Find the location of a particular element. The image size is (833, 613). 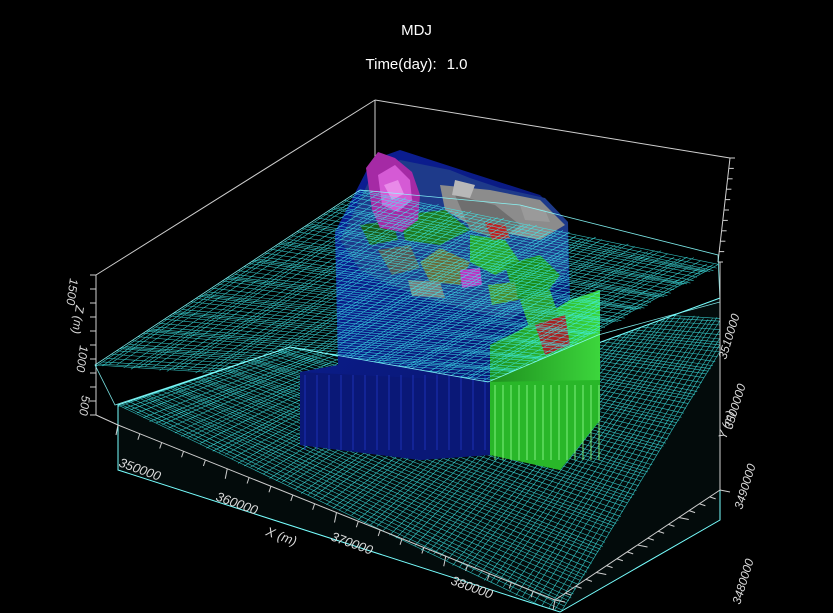

y-tick-label: 3480000 is located at coordinates (742, 581).